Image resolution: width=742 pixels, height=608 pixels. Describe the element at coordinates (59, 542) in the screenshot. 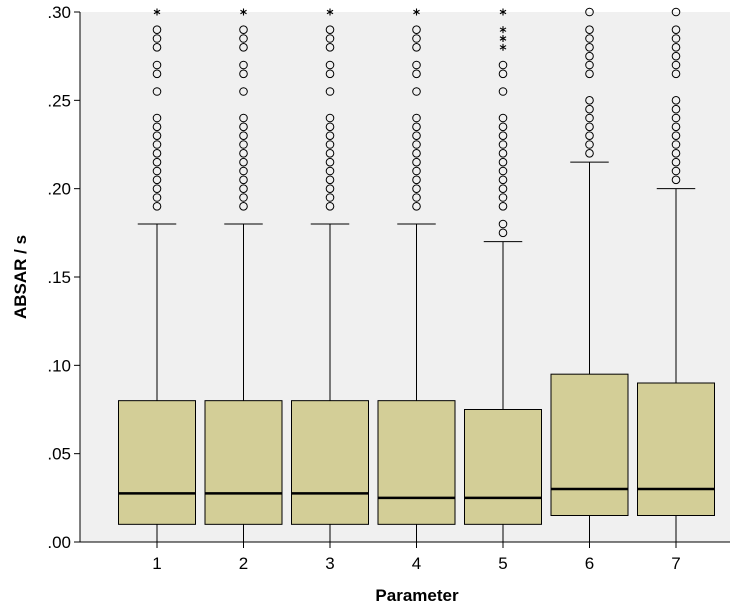

I see `y-tick-label: .00` at that location.